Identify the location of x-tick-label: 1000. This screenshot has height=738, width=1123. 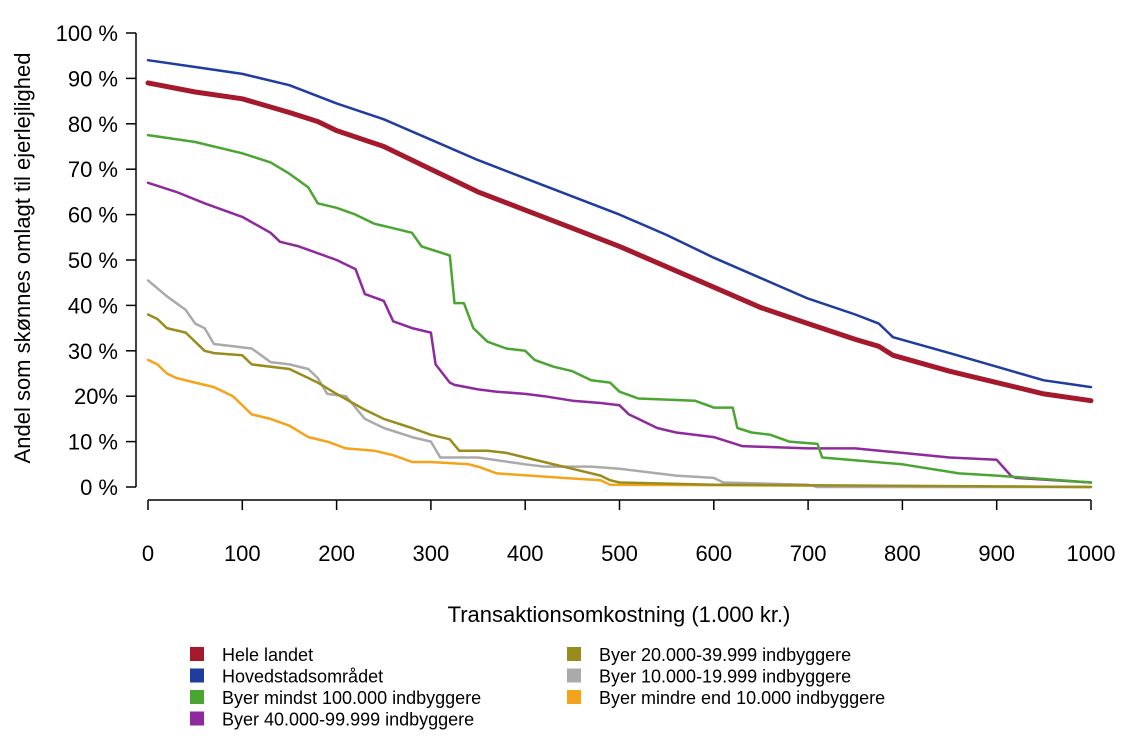
(1091, 553).